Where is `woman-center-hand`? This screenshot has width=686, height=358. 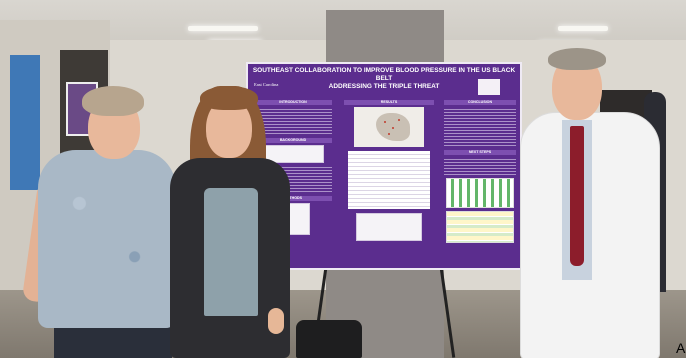
woman-center-hand is located at coordinates (276, 321).